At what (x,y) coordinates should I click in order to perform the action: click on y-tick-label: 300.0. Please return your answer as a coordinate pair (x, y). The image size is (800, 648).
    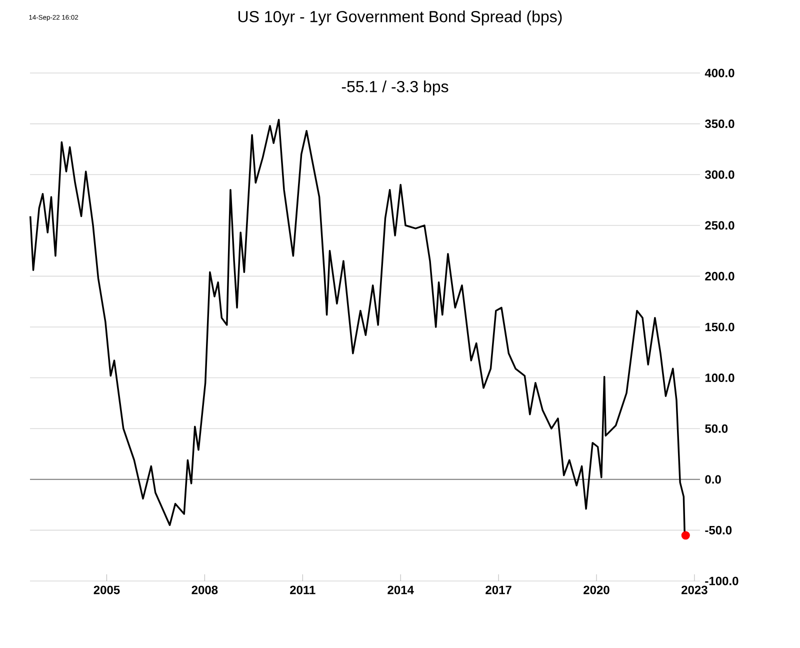
    Looking at the image, I should click on (719, 174).